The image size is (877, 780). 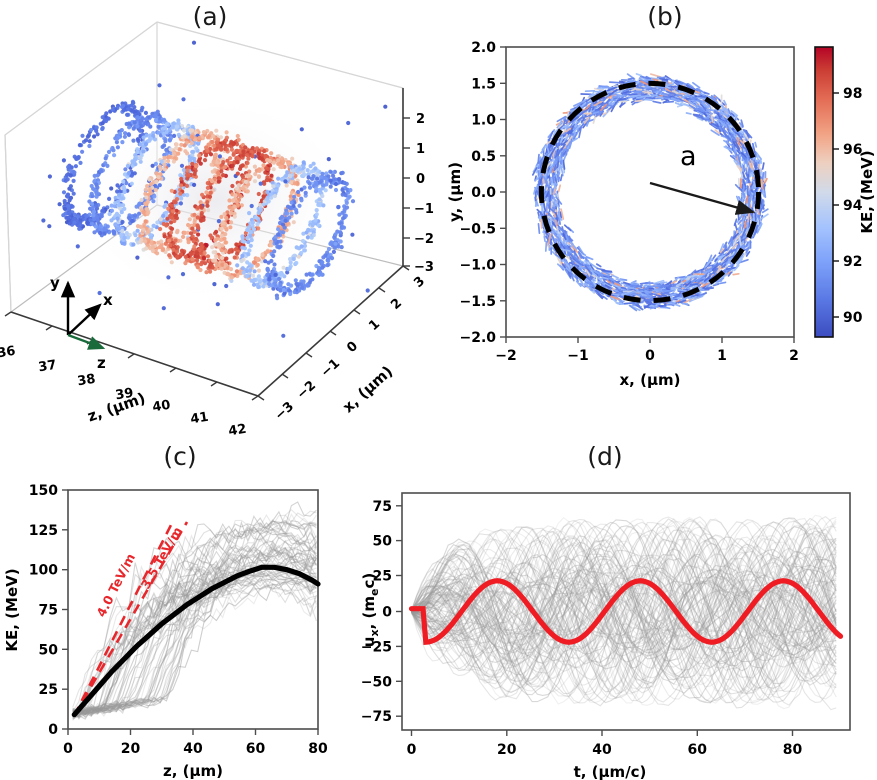 I want to click on svg-text: 94, so click(x=853, y=206).